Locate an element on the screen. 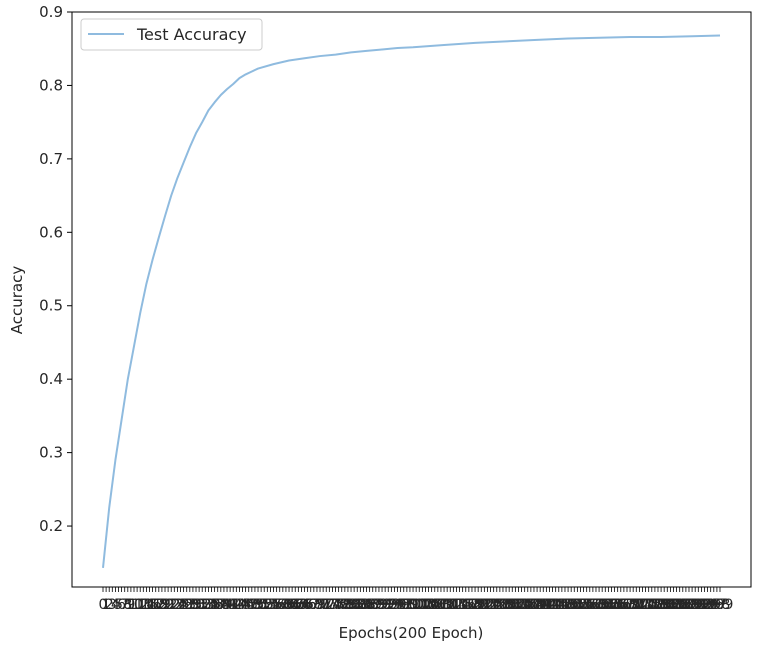 The image size is (778, 650). x-tick-label: 165 is located at coordinates (614, 605).